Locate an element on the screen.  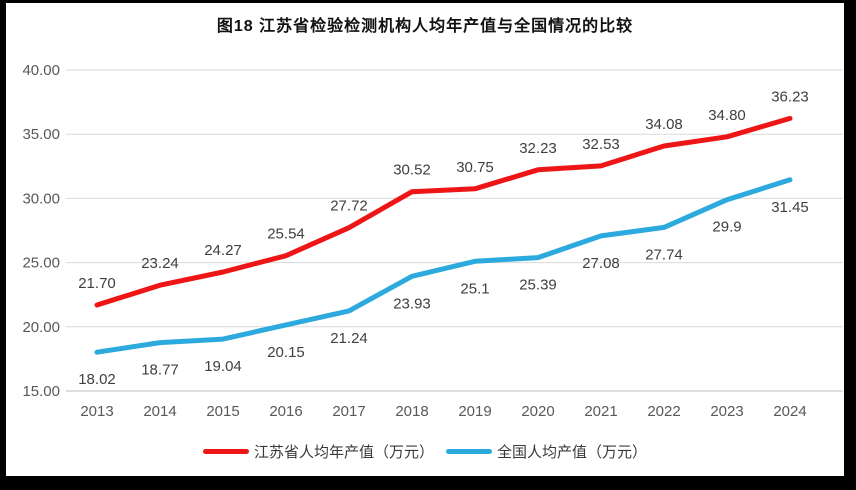
svg-text: 18.02 is located at coordinates (97, 379).